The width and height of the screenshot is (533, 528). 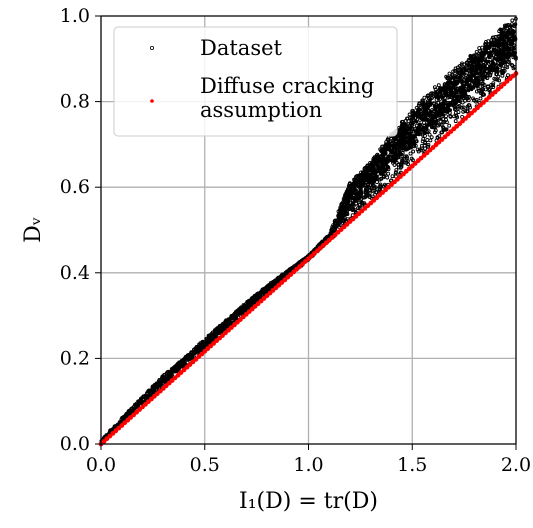 What do you see at coordinates (75, 102) in the screenshot?
I see `y-tick-label: 0.8` at bounding box center [75, 102].